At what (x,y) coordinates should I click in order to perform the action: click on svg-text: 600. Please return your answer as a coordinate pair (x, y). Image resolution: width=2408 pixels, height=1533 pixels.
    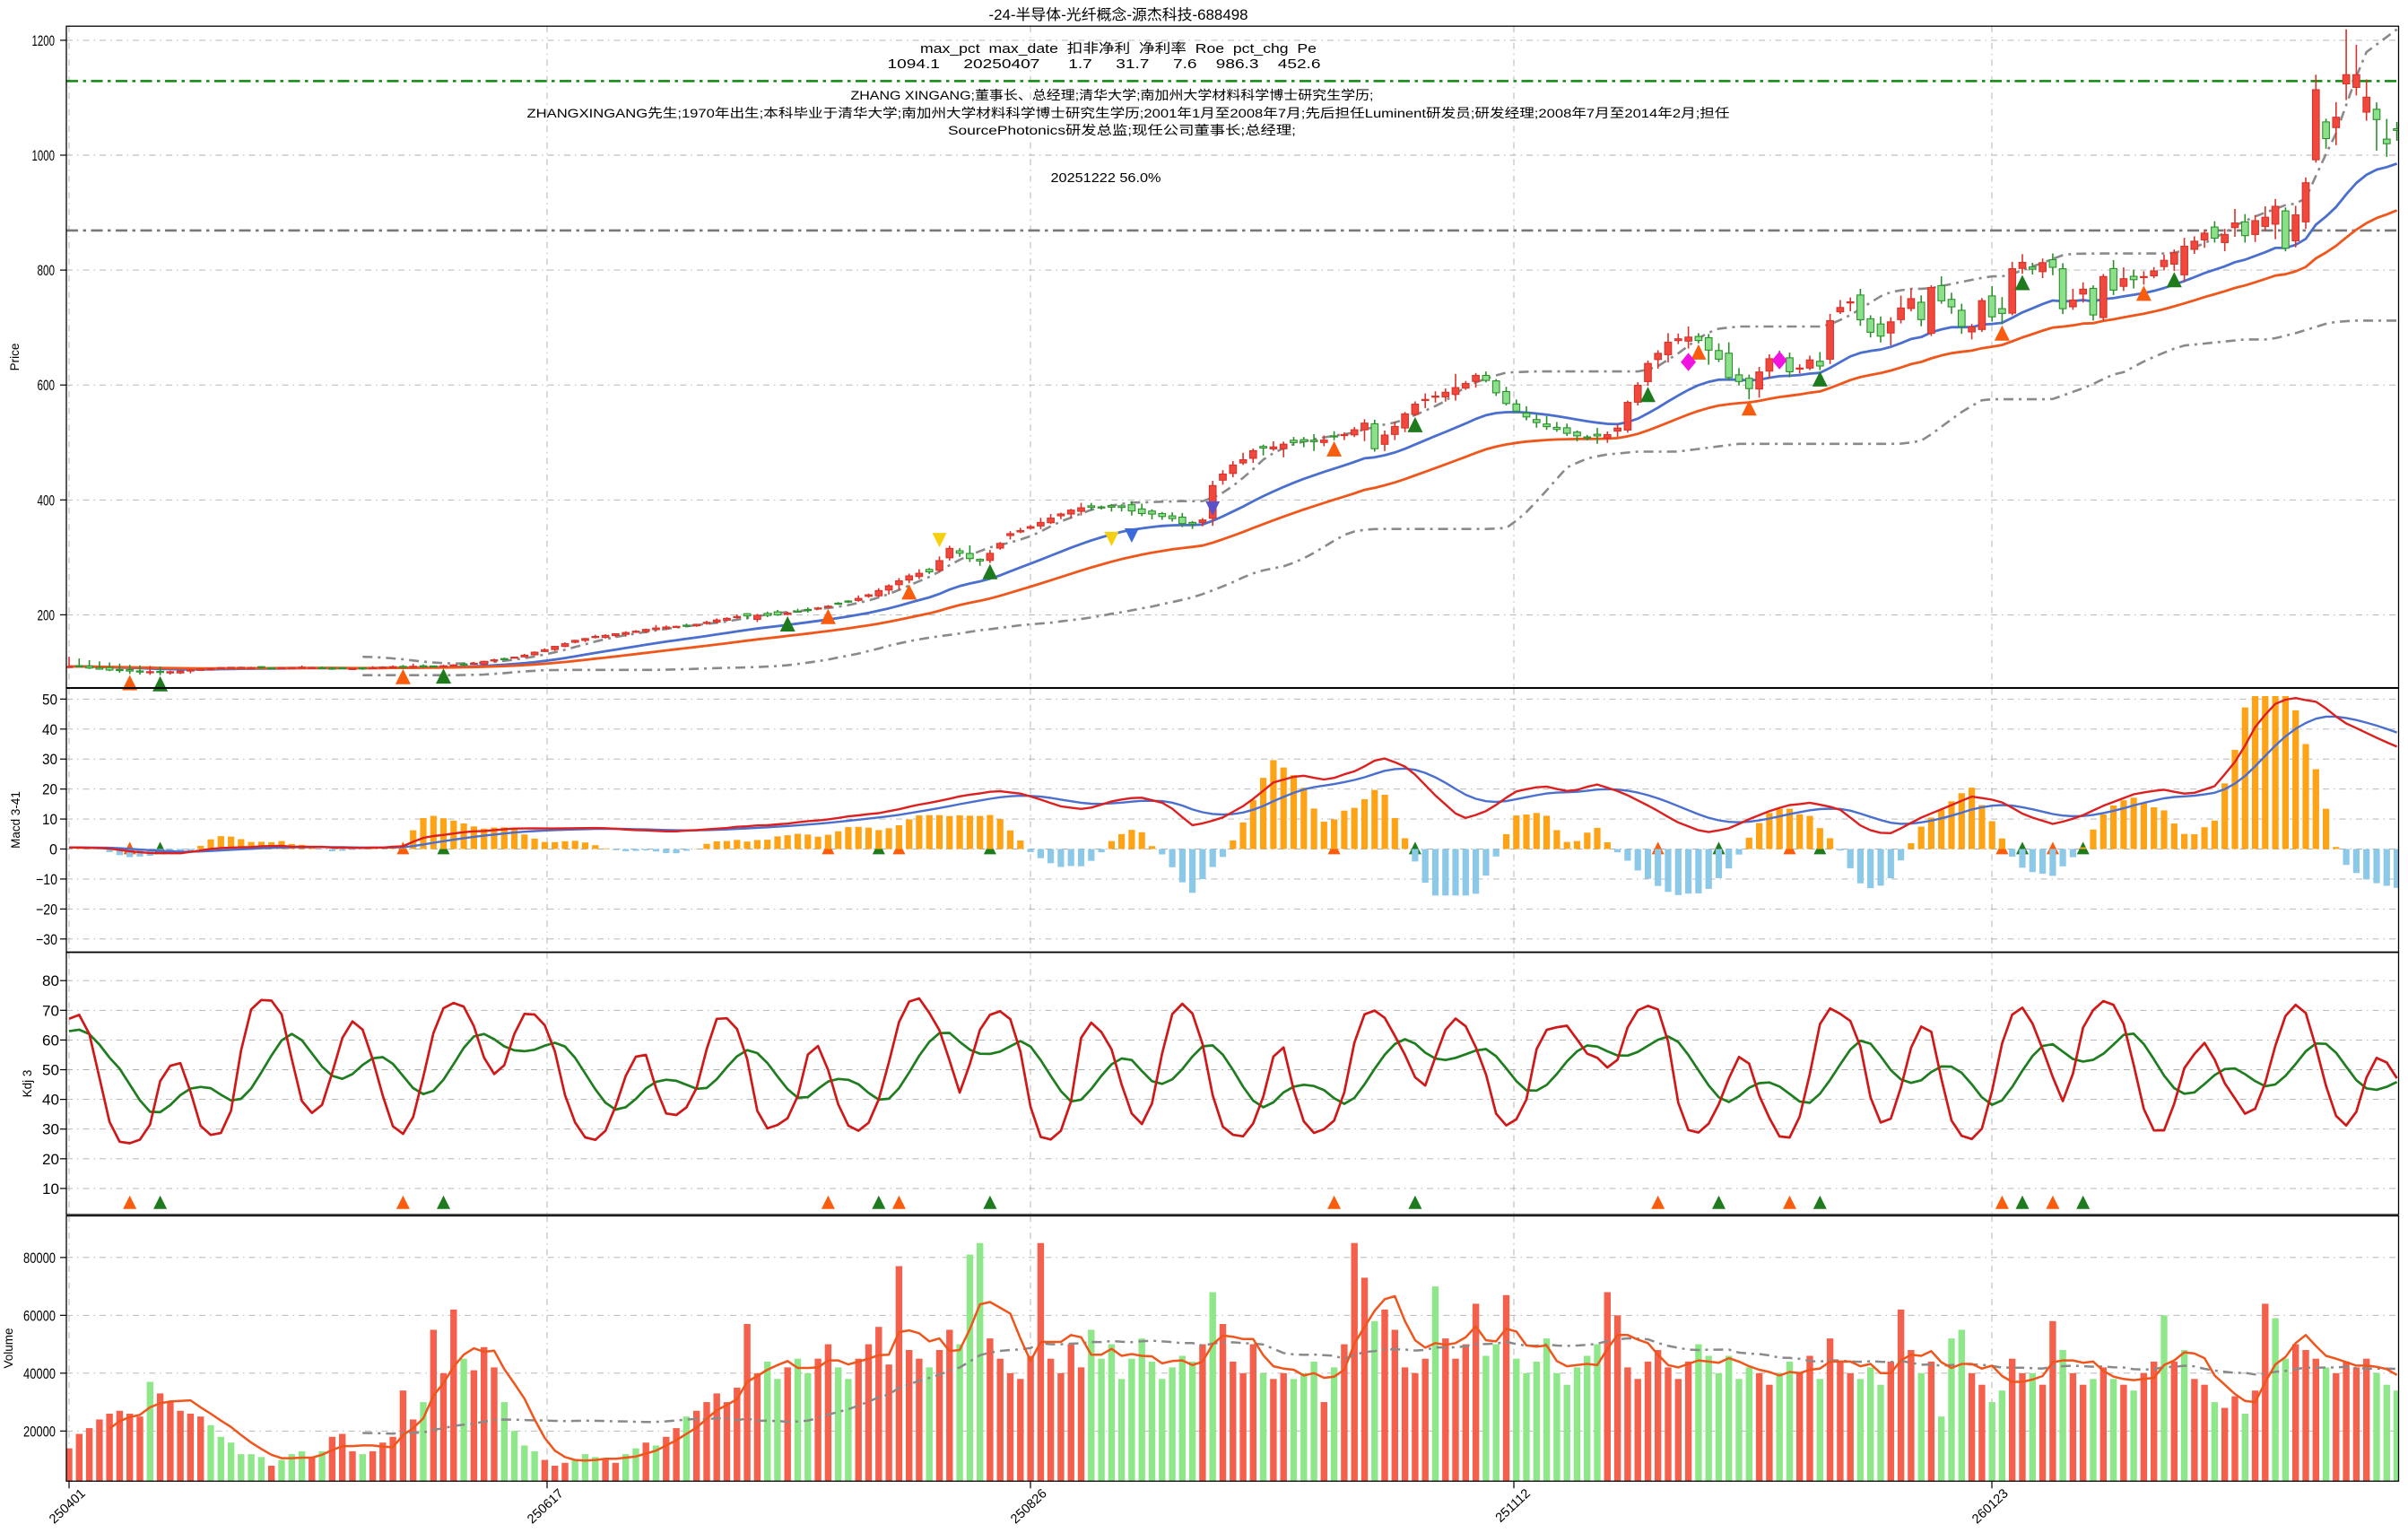
    Looking at the image, I should click on (47, 386).